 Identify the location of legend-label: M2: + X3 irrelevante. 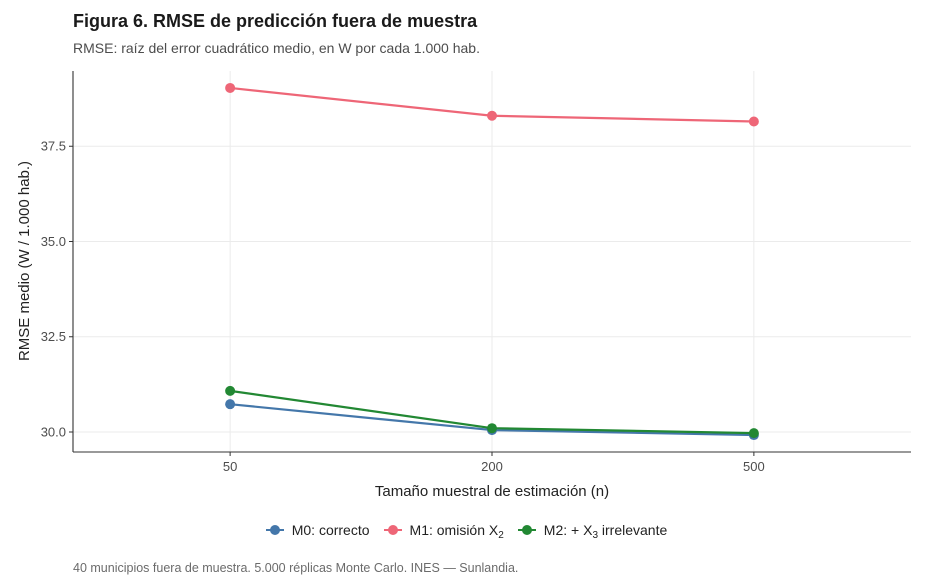
(605, 531).